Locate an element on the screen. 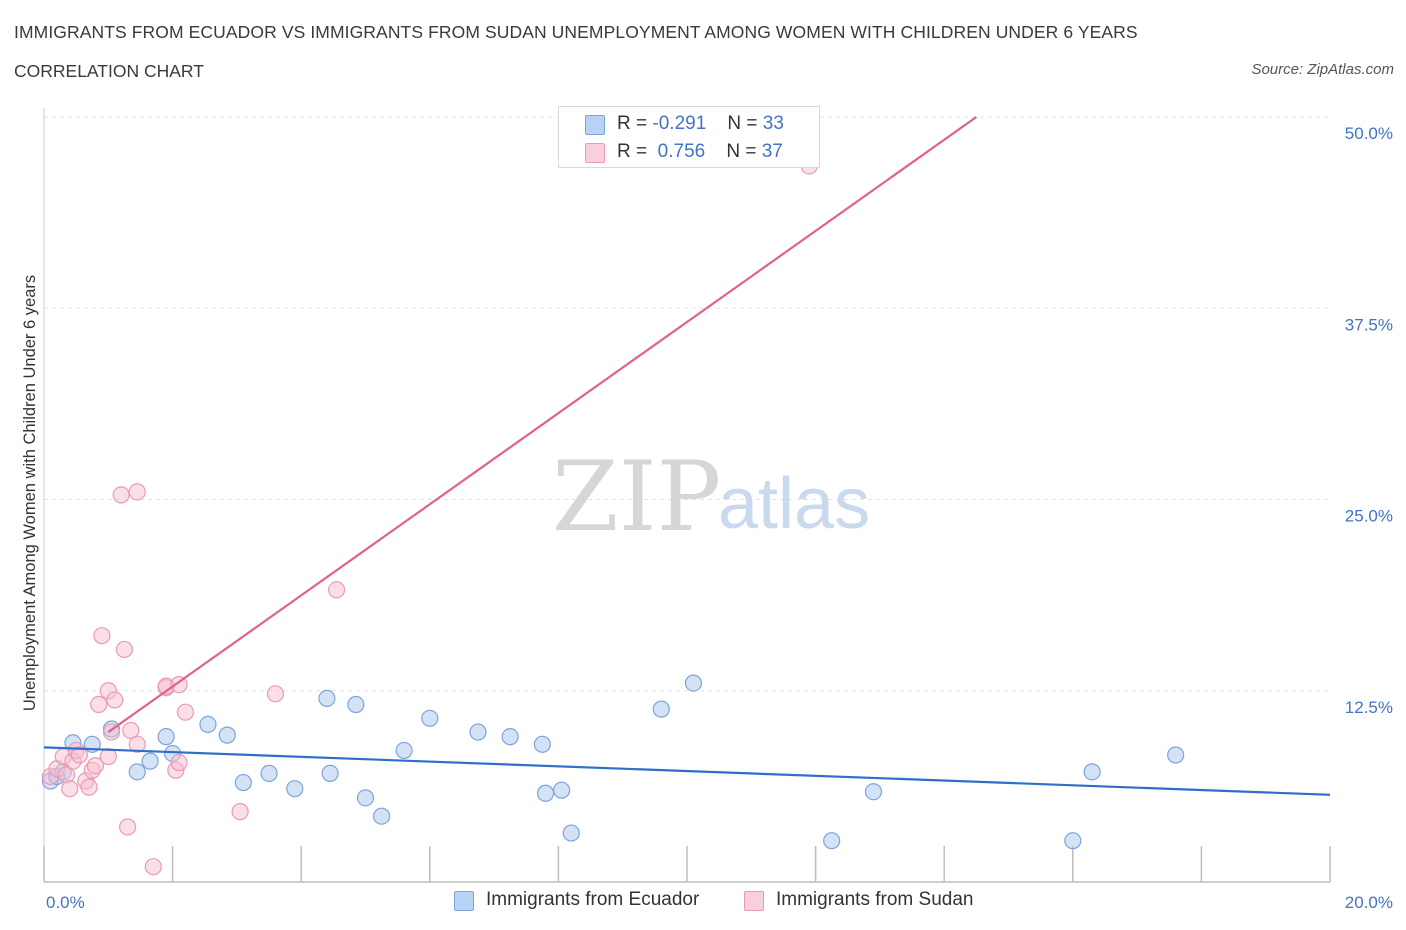 Image resolution: width=1406 pixels, height=930 pixels. x-tick-label-max: 20.0% is located at coordinates (1369, 902).